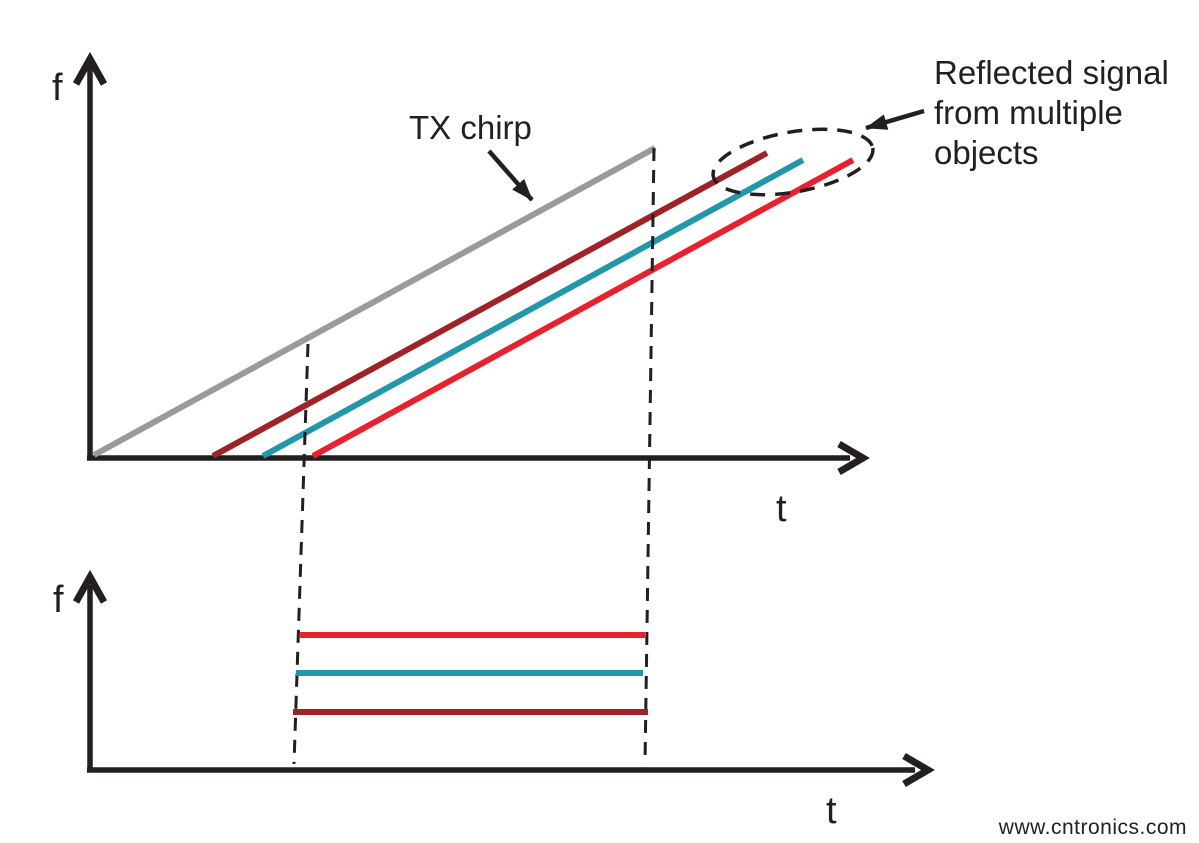 This screenshot has height=843, width=1199. Describe the element at coordinates (781, 509) in the screenshot. I see `top-time-axis-label: t` at that location.